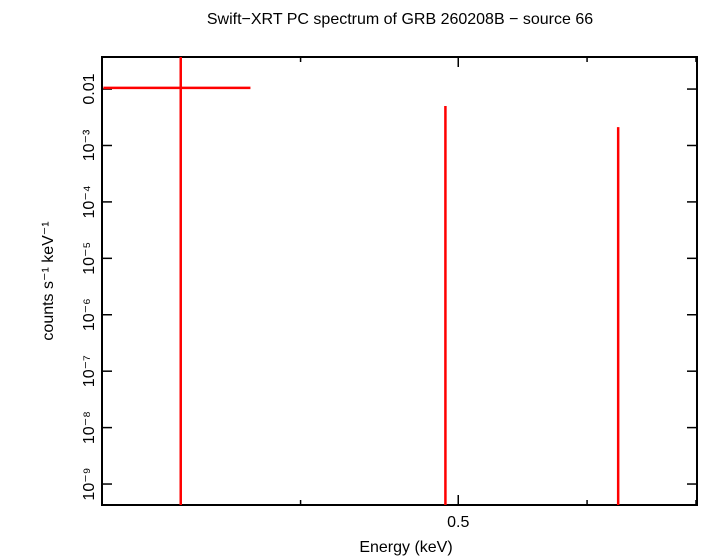 This screenshot has height=556, width=710. What do you see at coordinates (405, 547) in the screenshot?
I see `x-axis-label: Energy (keV)` at bounding box center [405, 547].